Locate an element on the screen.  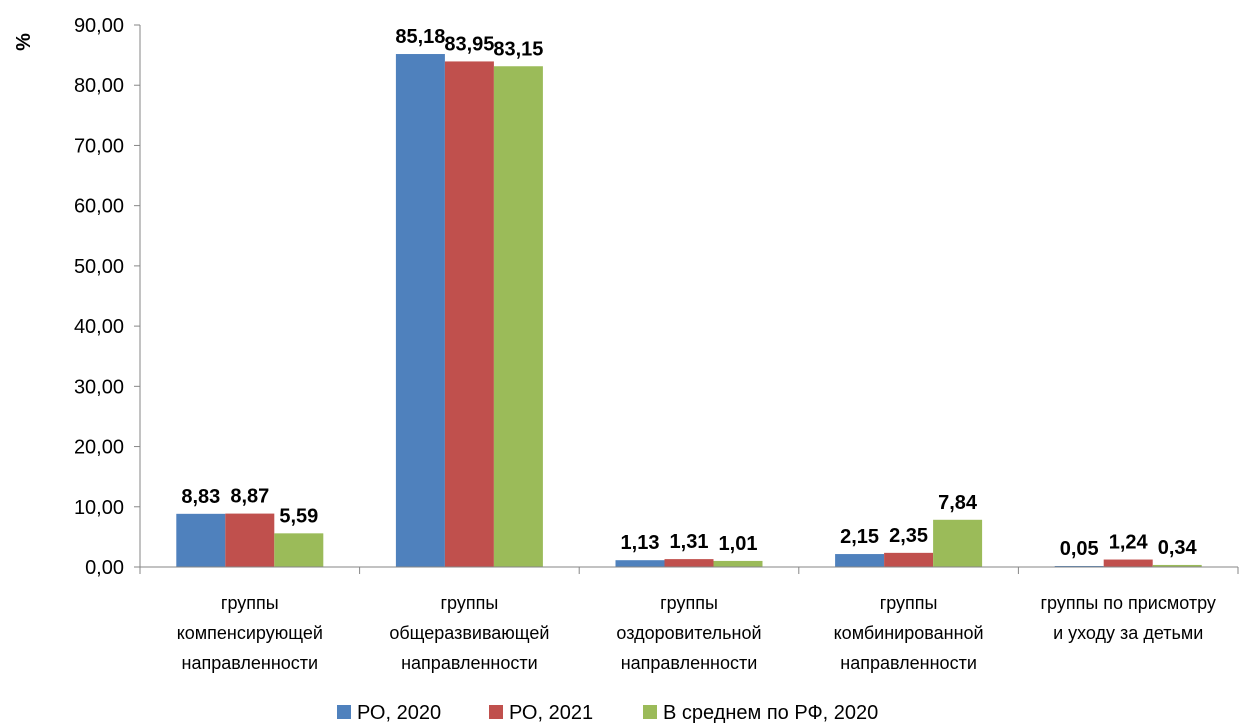
x-category-label-line: оздоровительной is located at coordinates (688, 633).